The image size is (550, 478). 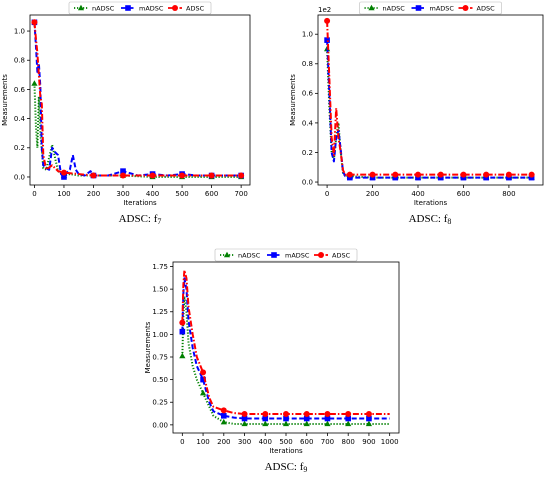 What do you see at coordinates (324, 10) in the screenshot?
I see `y-exponent-label: 1e2` at bounding box center [324, 10].